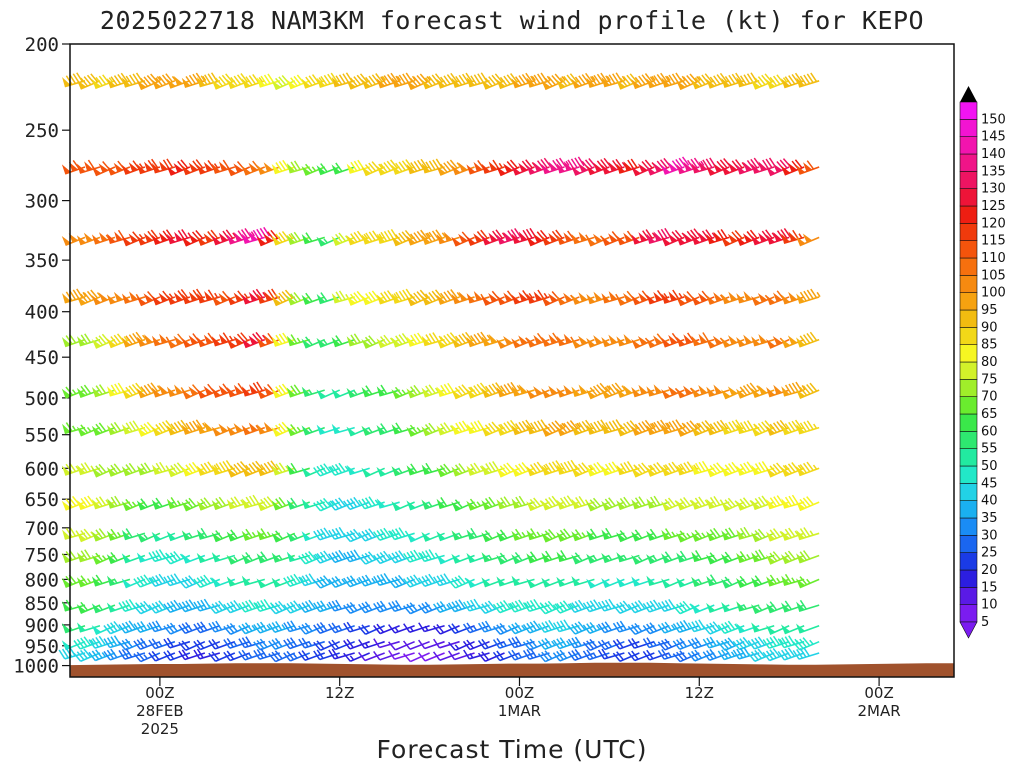 Image resolution: width=1024 pixels, height=768 pixels. I want to click on colorbar-label-130: 130, so click(993, 189).